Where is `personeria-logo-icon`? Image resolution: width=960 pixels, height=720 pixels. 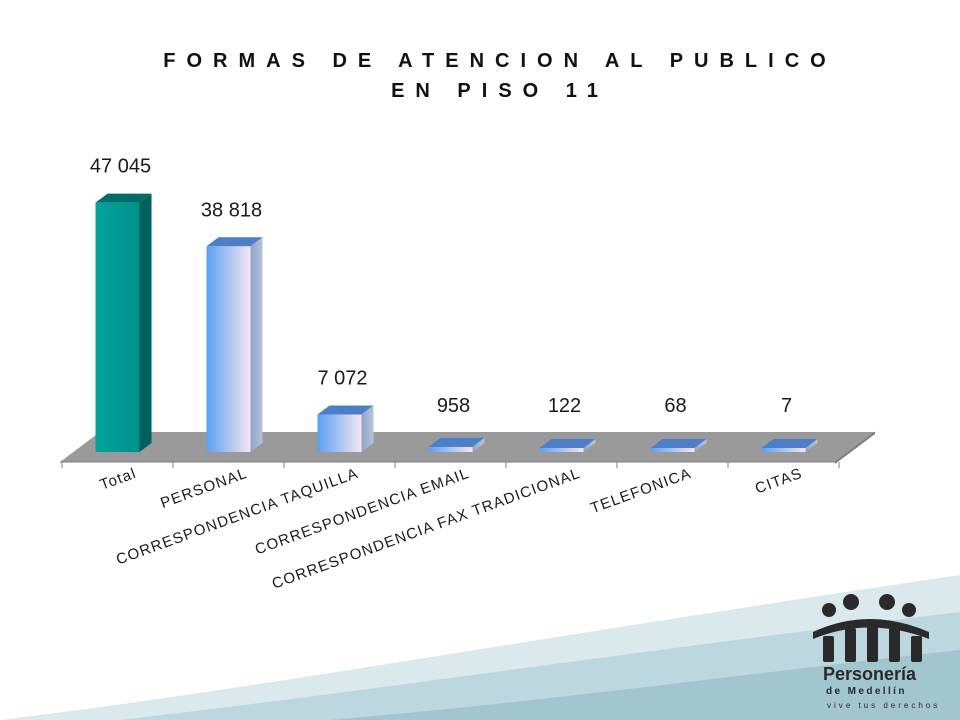
personeria-logo-icon is located at coordinates (871, 628).